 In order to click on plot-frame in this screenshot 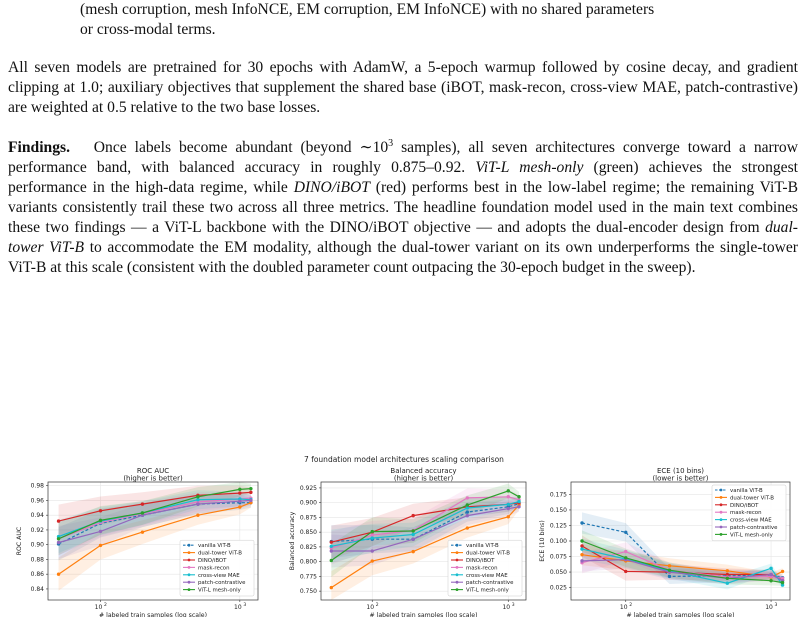, I will do `click(423, 541)`.